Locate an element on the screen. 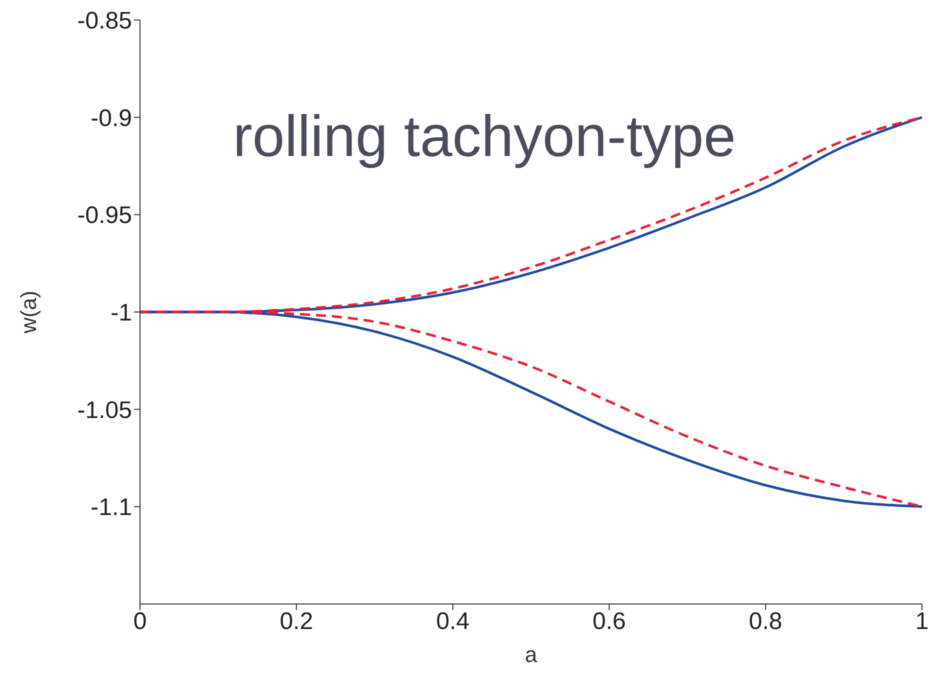  x-tick-label: 1 is located at coordinates (922, 622).